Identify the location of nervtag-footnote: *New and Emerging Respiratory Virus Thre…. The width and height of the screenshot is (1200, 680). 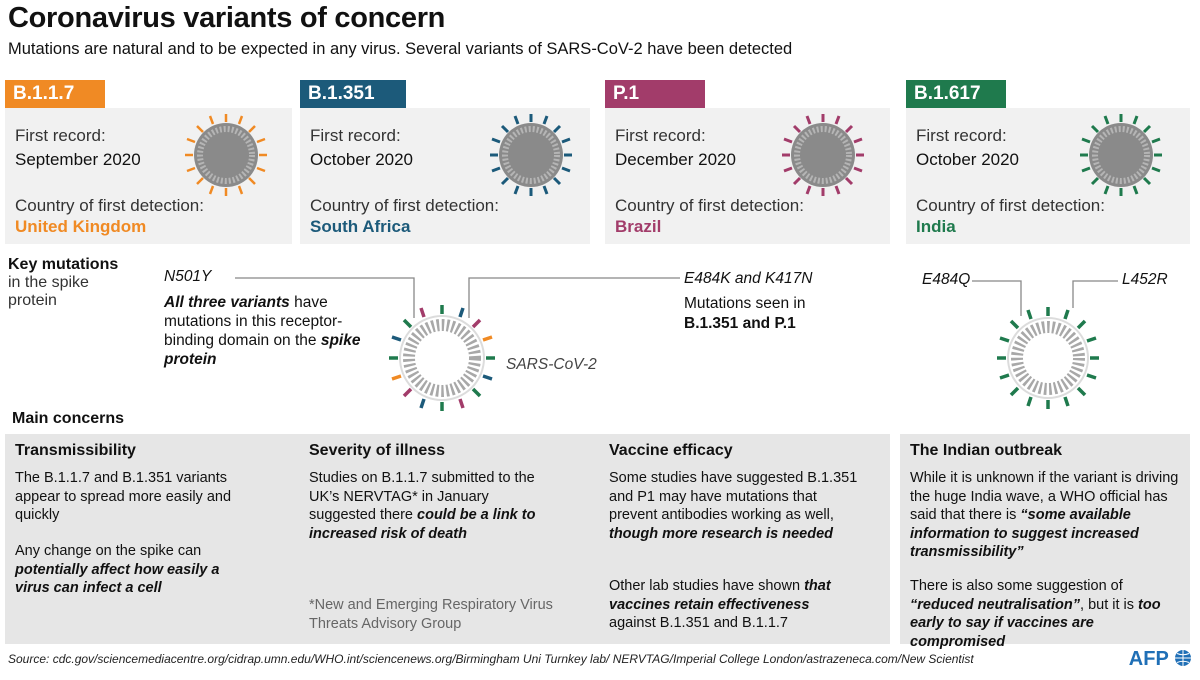
(431, 614).